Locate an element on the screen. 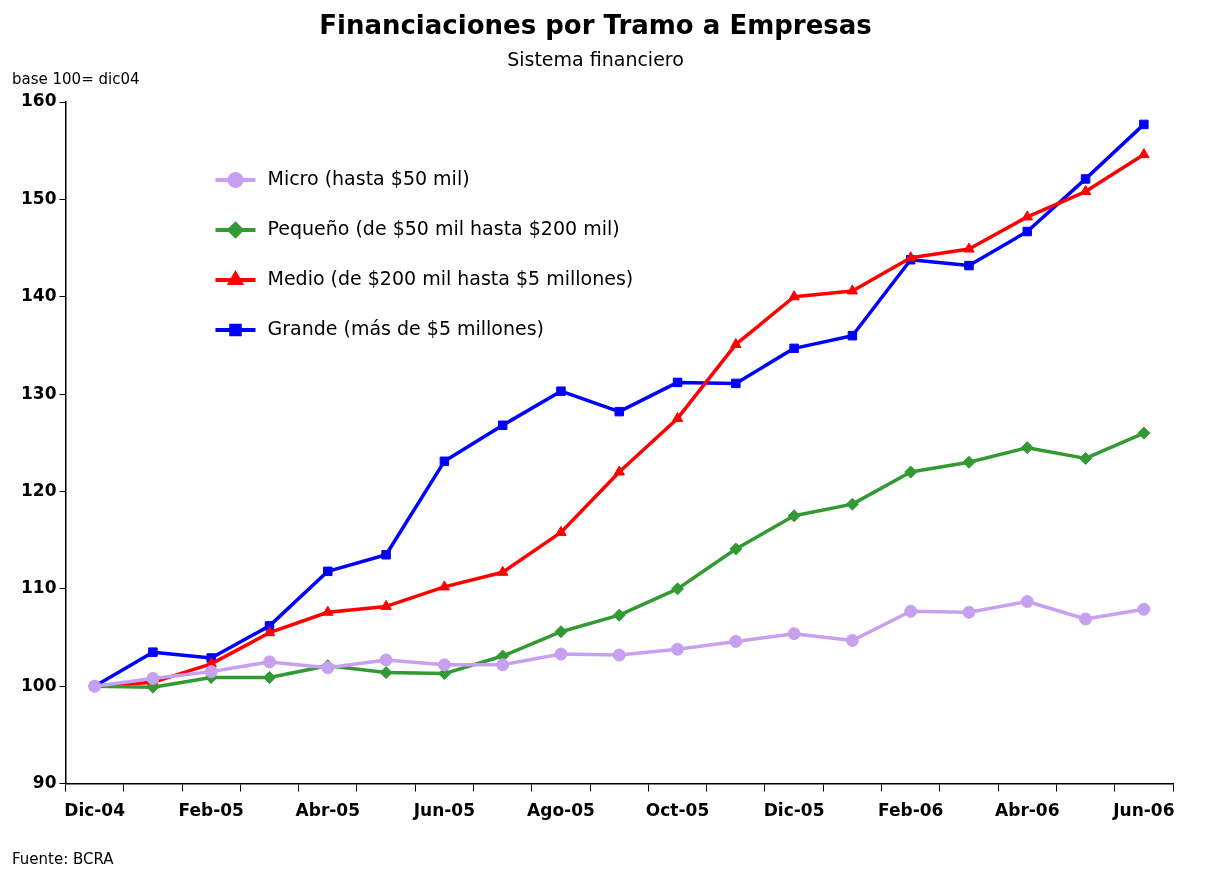 This screenshot has height=880, width=1226. y-tick-label: 110 is located at coordinates (38, 587).